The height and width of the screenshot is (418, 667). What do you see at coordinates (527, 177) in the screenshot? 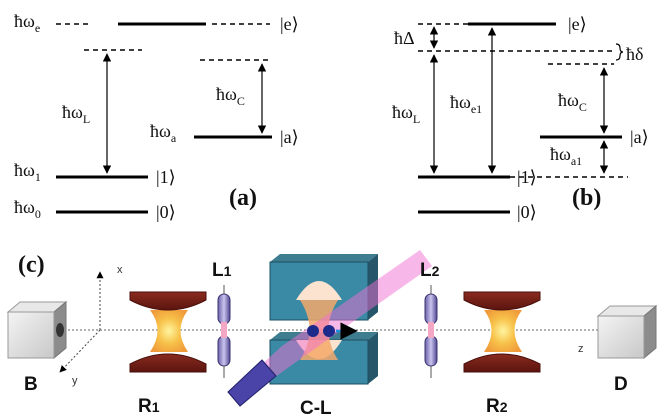
I see `b-ket-1: |1⟩` at bounding box center [527, 177].